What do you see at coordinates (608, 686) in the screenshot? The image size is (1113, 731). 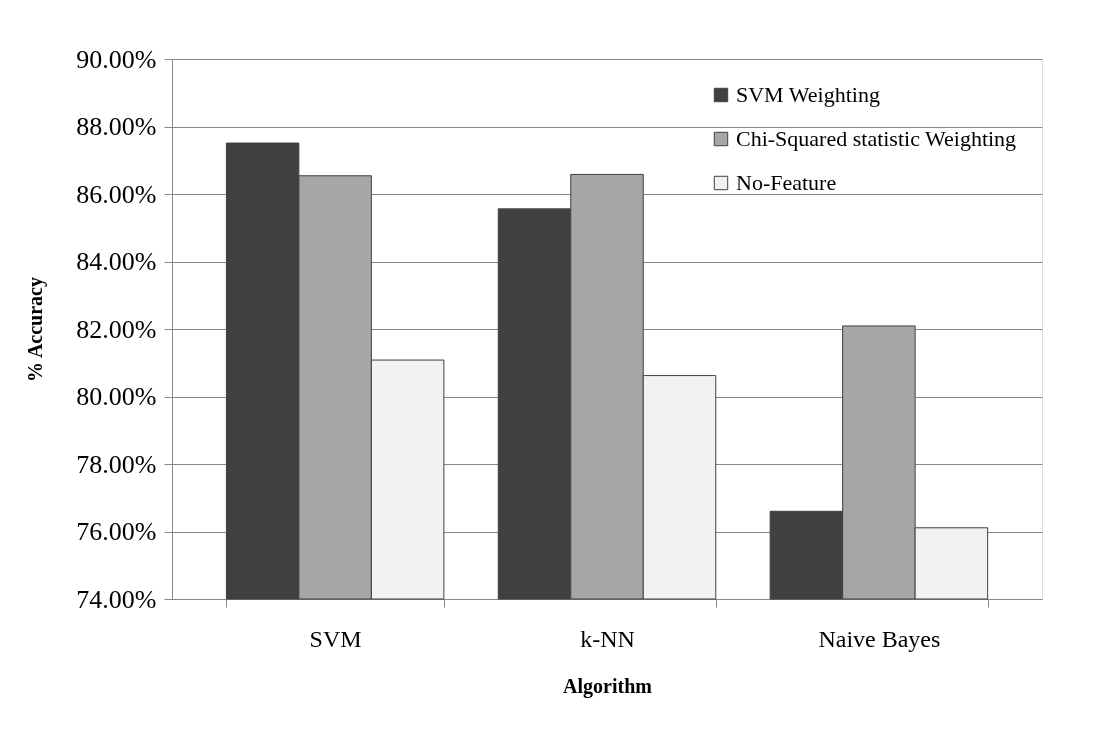 I see `x-axis-title: Algorithm` at bounding box center [608, 686].